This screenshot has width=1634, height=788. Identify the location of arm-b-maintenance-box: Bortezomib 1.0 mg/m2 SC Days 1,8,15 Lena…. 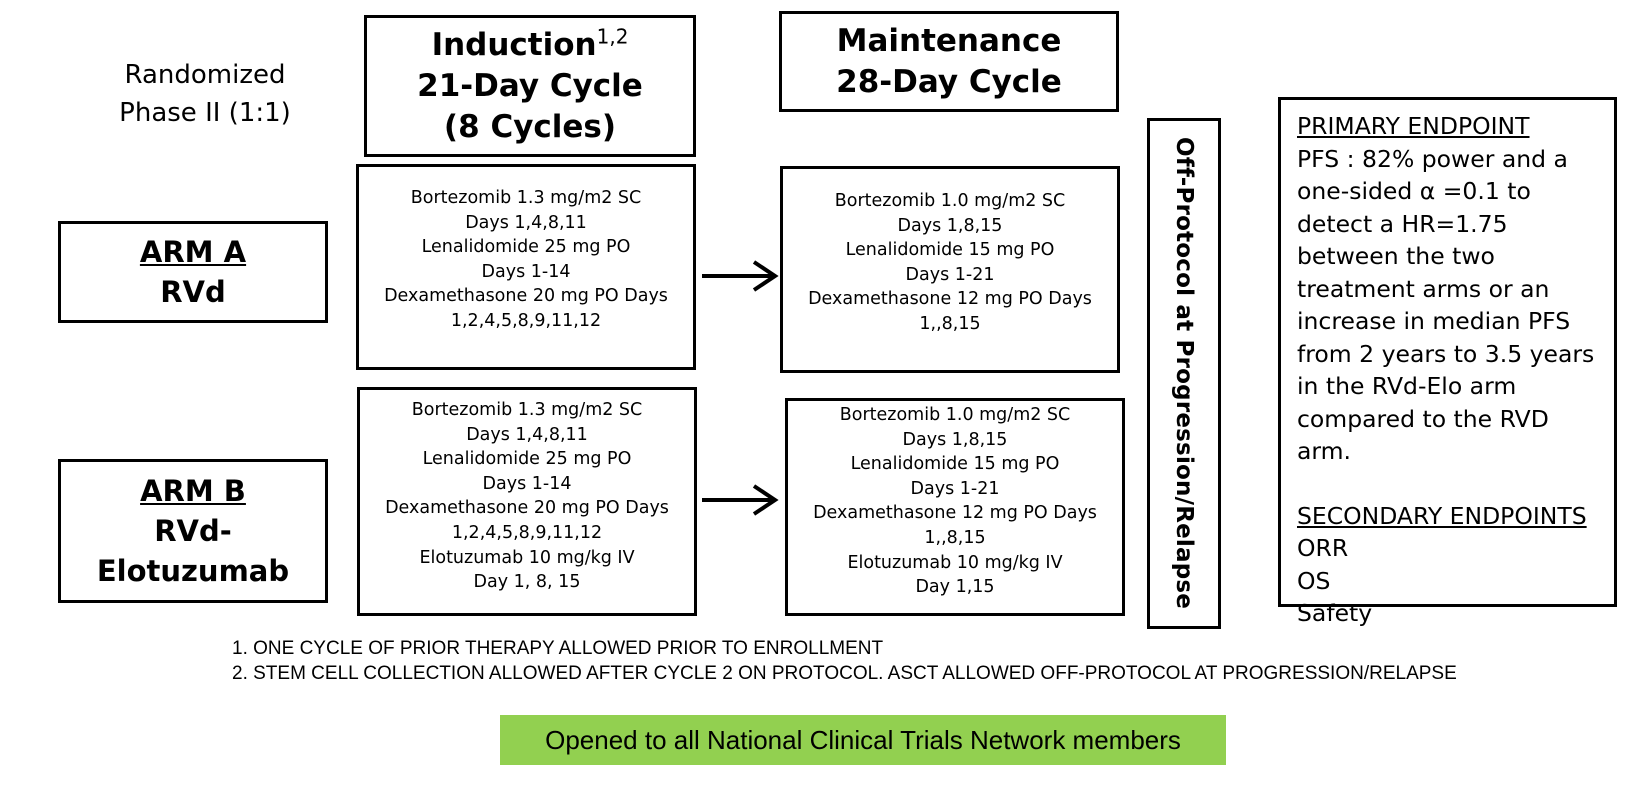
(955, 507).